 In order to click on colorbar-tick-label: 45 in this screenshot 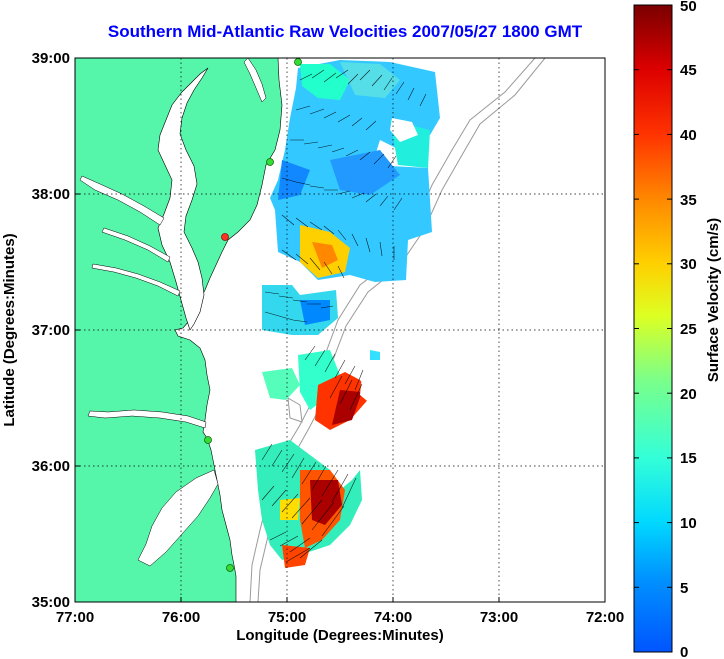, I will do `click(688, 70)`.